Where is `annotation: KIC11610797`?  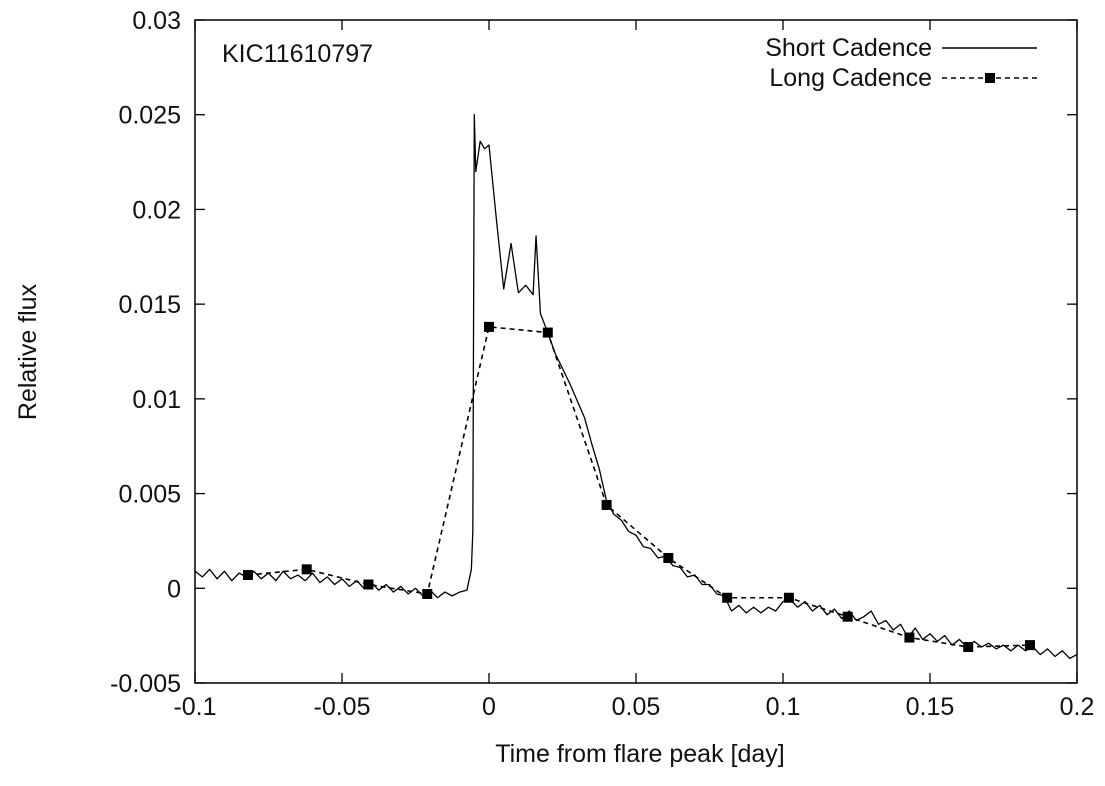
annotation: KIC11610797 is located at coordinates (297, 54).